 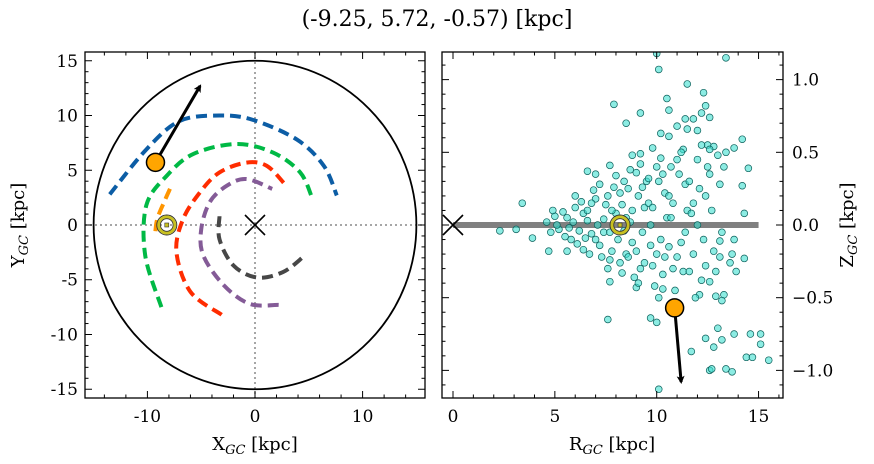 What do you see at coordinates (69, 281) in the screenshot?
I see `y-tick-label: -5` at bounding box center [69, 281].